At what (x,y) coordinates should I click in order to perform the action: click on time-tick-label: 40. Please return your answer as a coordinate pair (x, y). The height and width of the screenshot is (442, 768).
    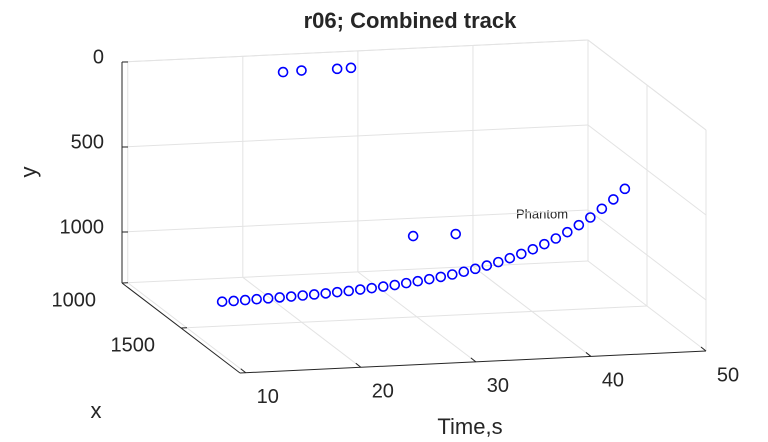
    Looking at the image, I should click on (613, 381).